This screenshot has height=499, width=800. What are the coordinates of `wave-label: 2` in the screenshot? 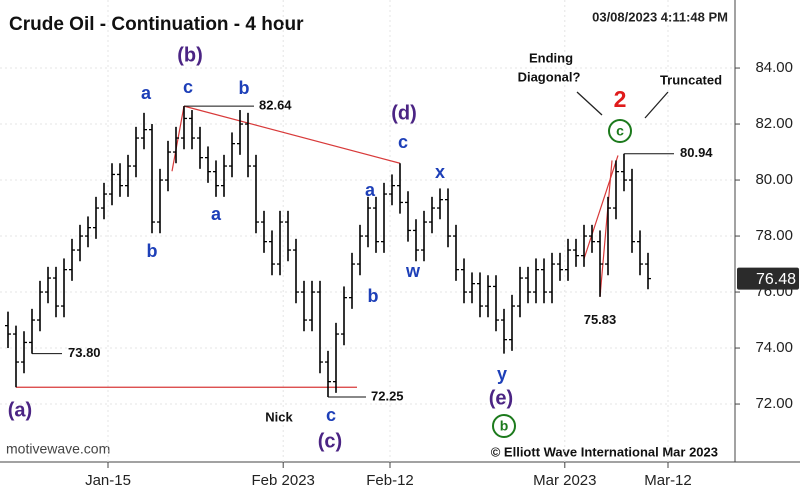 It's located at (620, 99).